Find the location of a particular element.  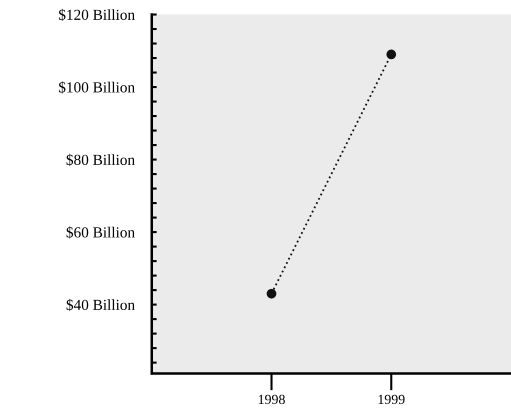

x-tick-label: 1998 is located at coordinates (271, 399).